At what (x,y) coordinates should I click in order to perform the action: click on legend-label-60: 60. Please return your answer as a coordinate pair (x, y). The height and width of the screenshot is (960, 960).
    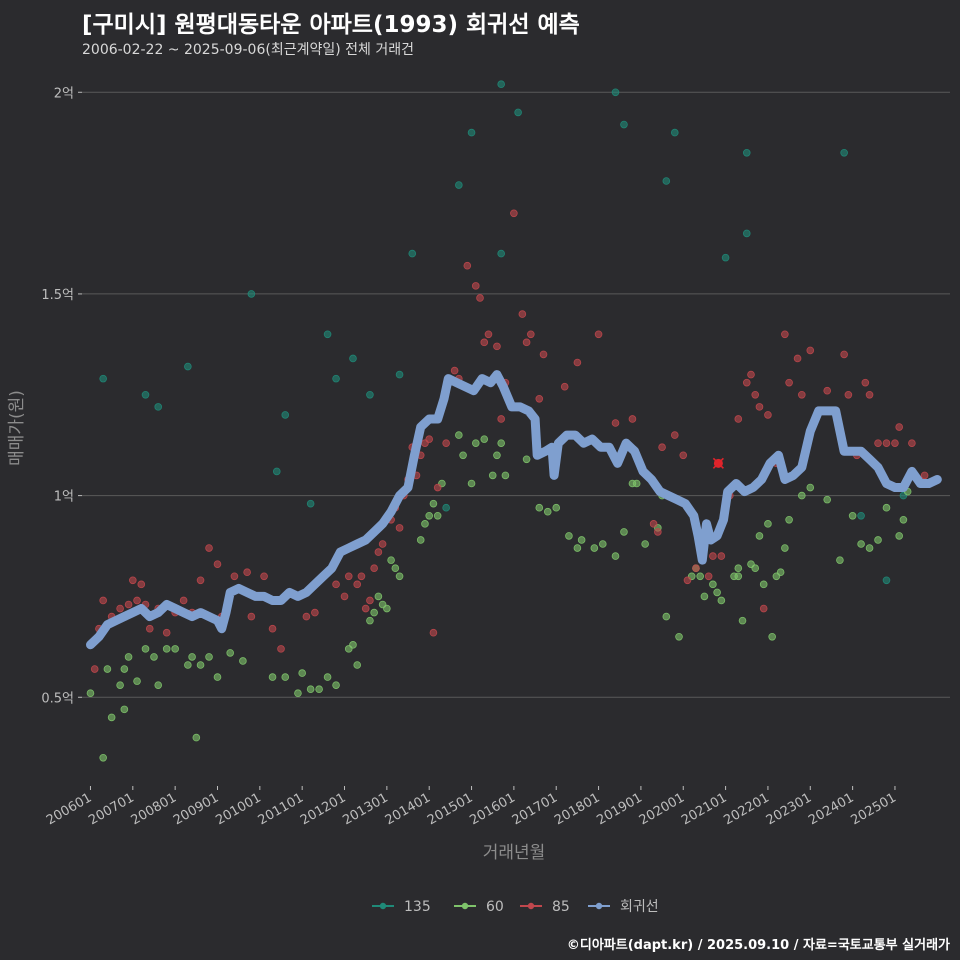
    Looking at the image, I should click on (495, 907).